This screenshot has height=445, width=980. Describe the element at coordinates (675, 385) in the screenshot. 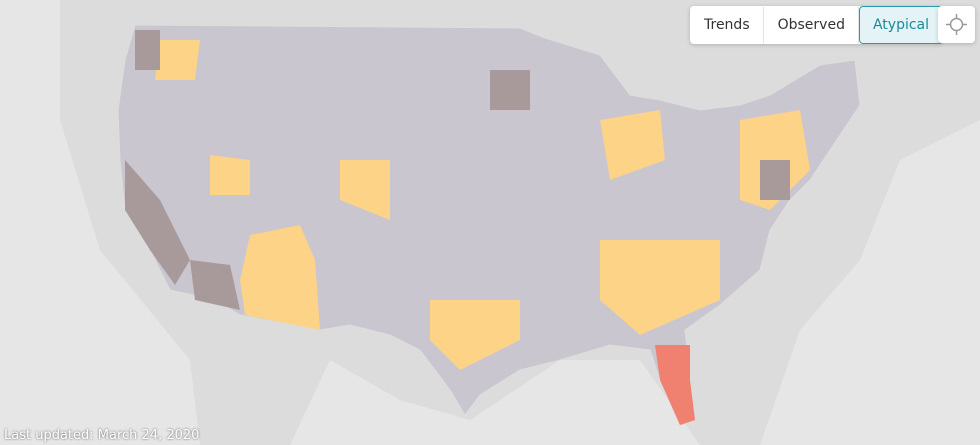

I see `florida-hotspot` at that location.